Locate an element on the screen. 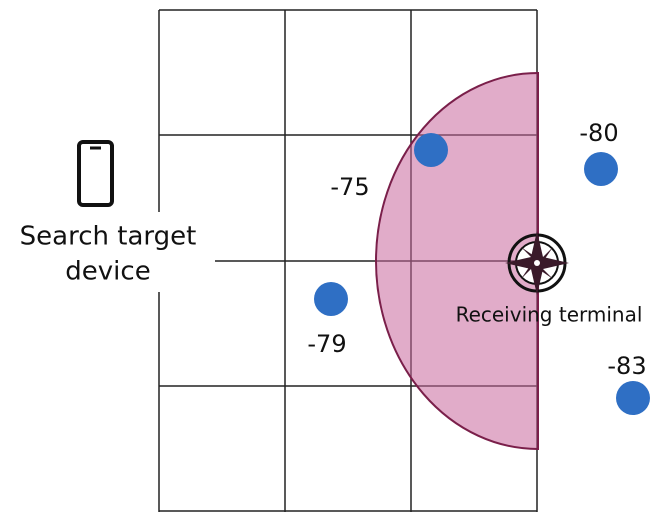 The width and height of the screenshot is (657, 512). reading: -75 is located at coordinates (349, 187).